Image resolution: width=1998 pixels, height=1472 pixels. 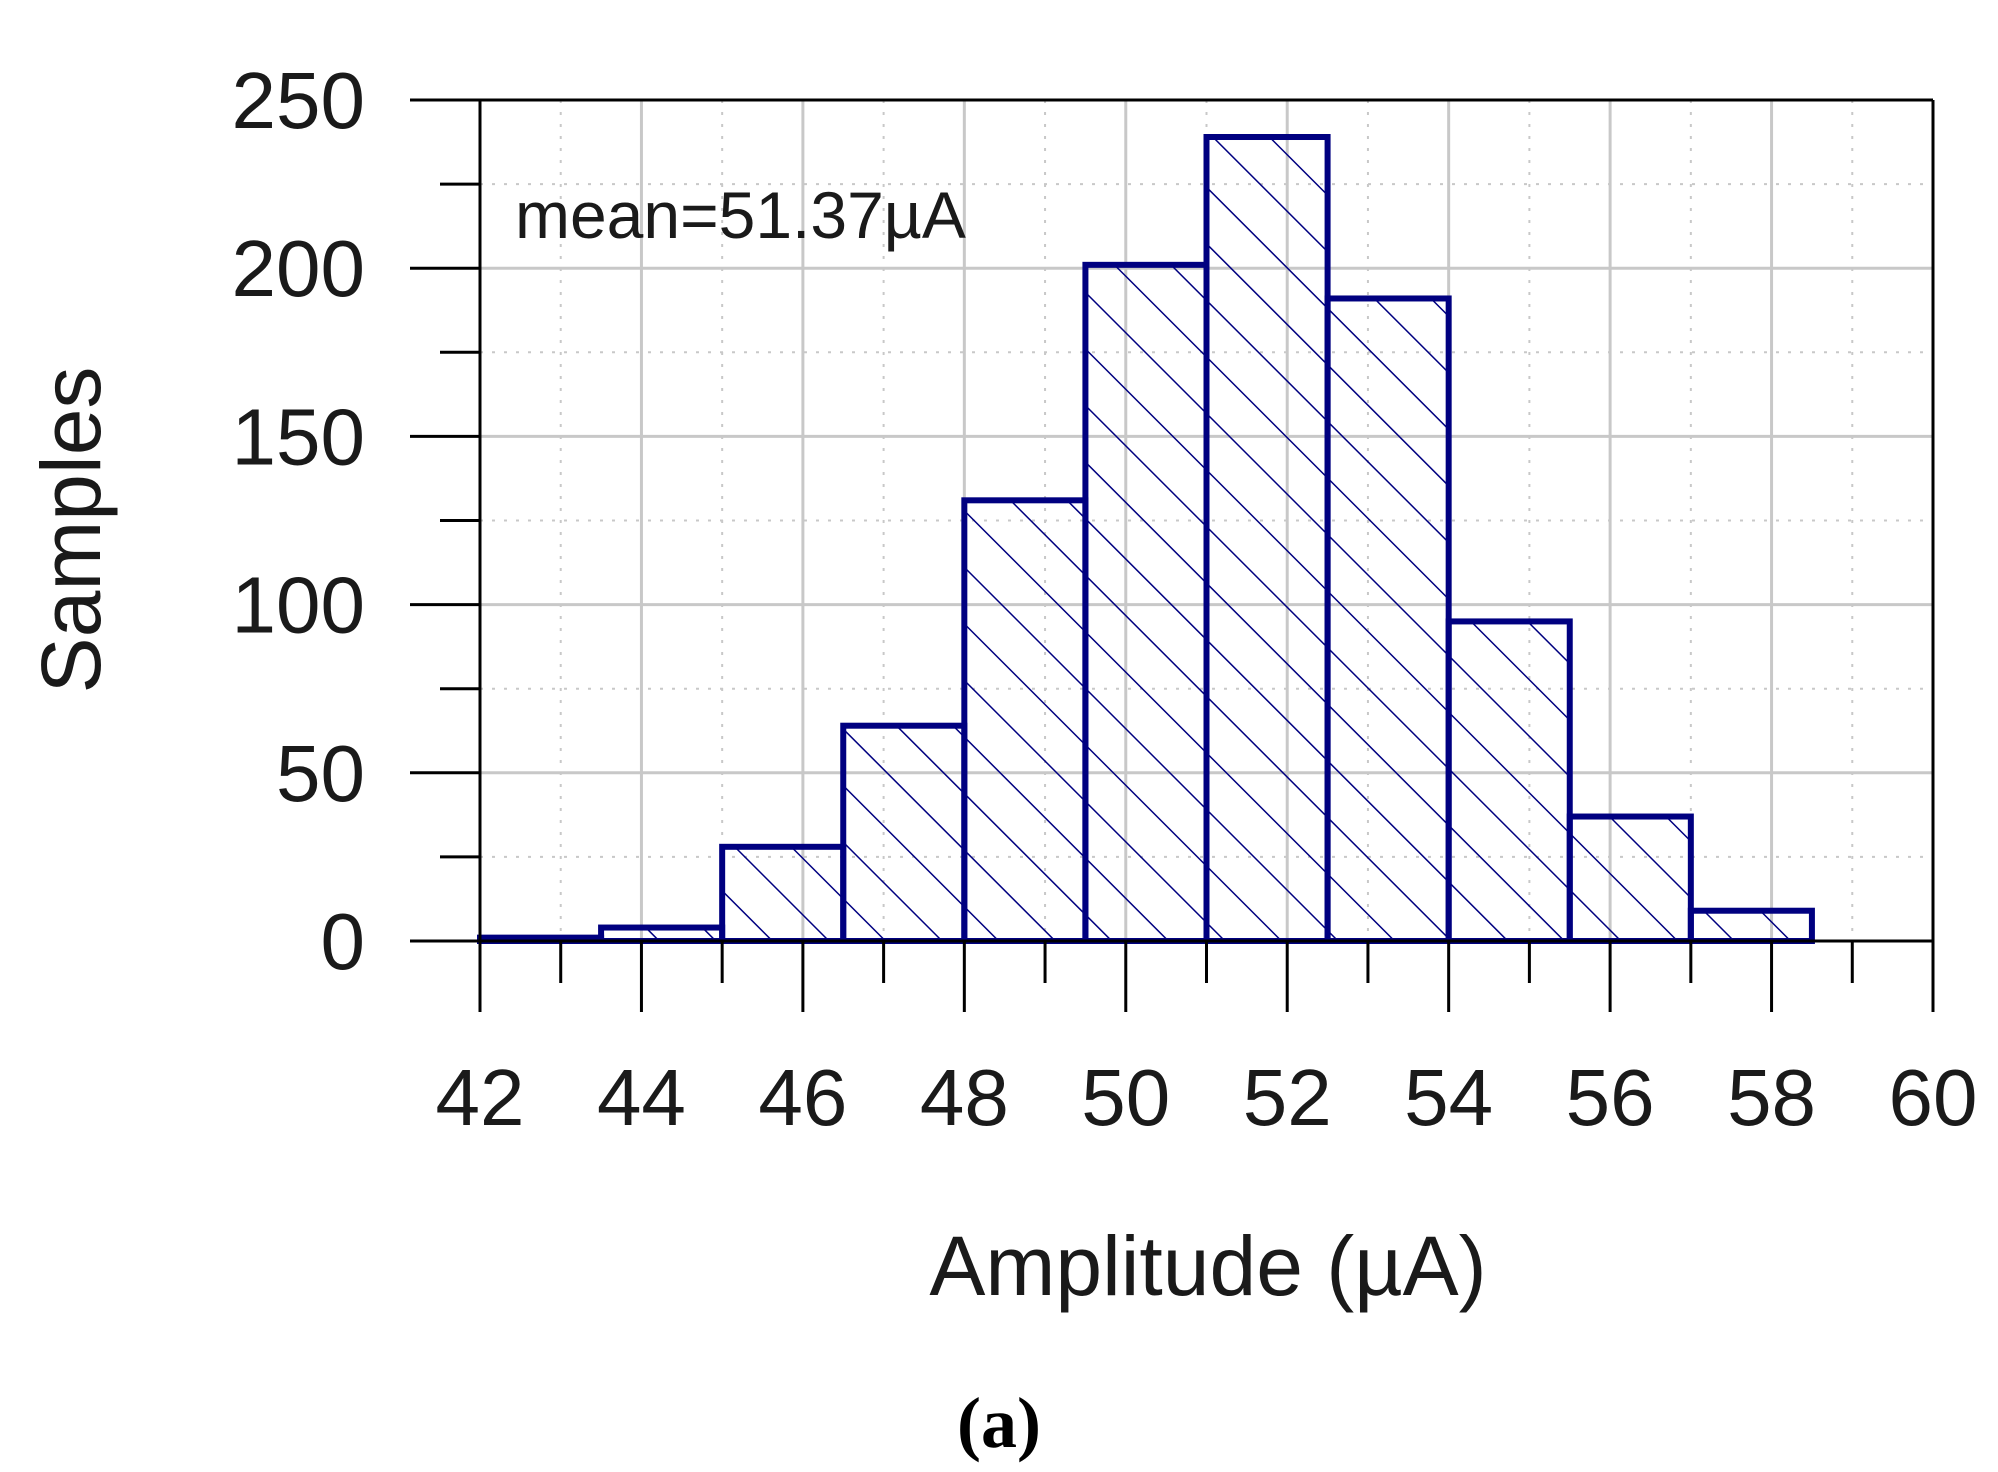 I want to click on figure-caption: (a), so click(x=999, y=1423).